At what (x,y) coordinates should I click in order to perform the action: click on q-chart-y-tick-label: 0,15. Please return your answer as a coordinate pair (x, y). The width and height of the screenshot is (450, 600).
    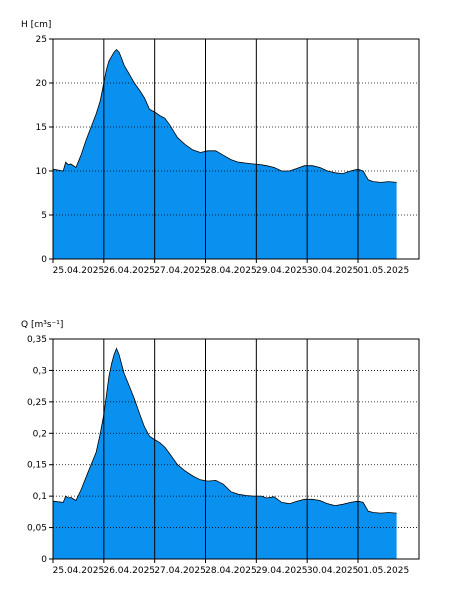
    Looking at the image, I should click on (37, 466).